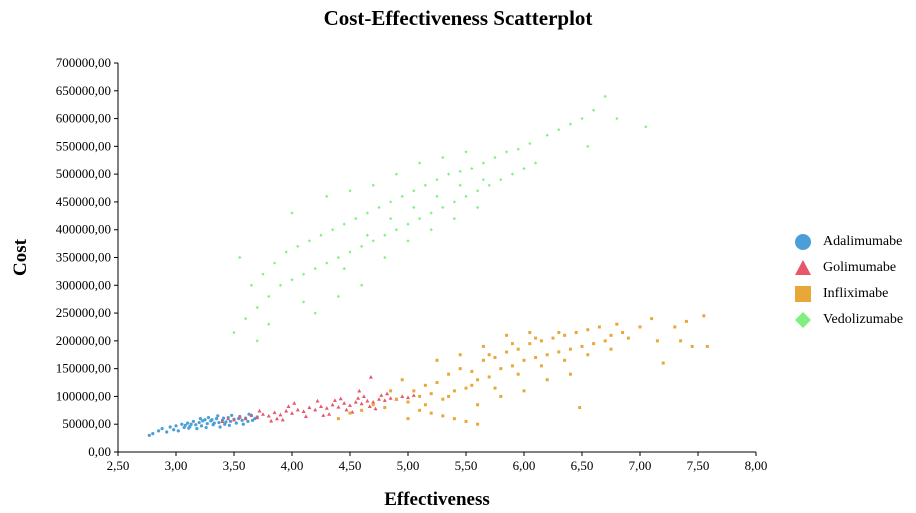 The width and height of the screenshot is (916, 513). I want to click on triangle-marker-icon, so click(803, 268).